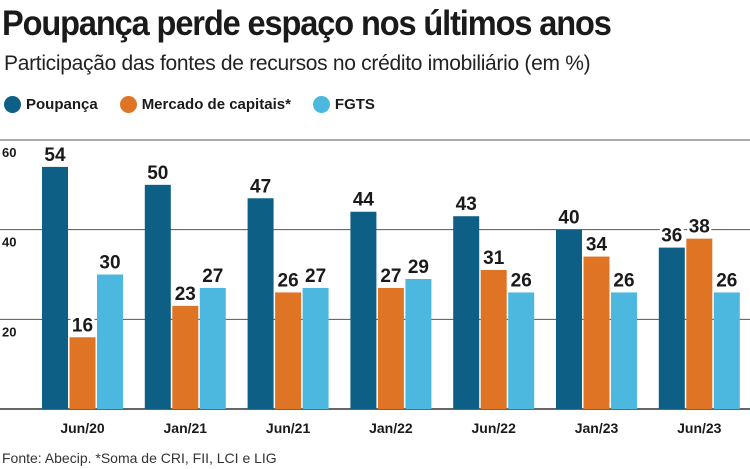  What do you see at coordinates (354, 104) in the screenshot?
I see `legend-label: FGTS` at bounding box center [354, 104].